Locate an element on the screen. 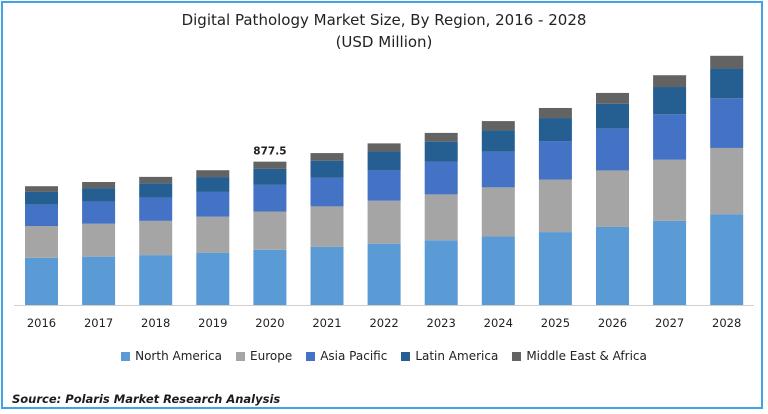 The image size is (768, 414). bar-segment-2028-middle-east-africa is located at coordinates (727, 62).